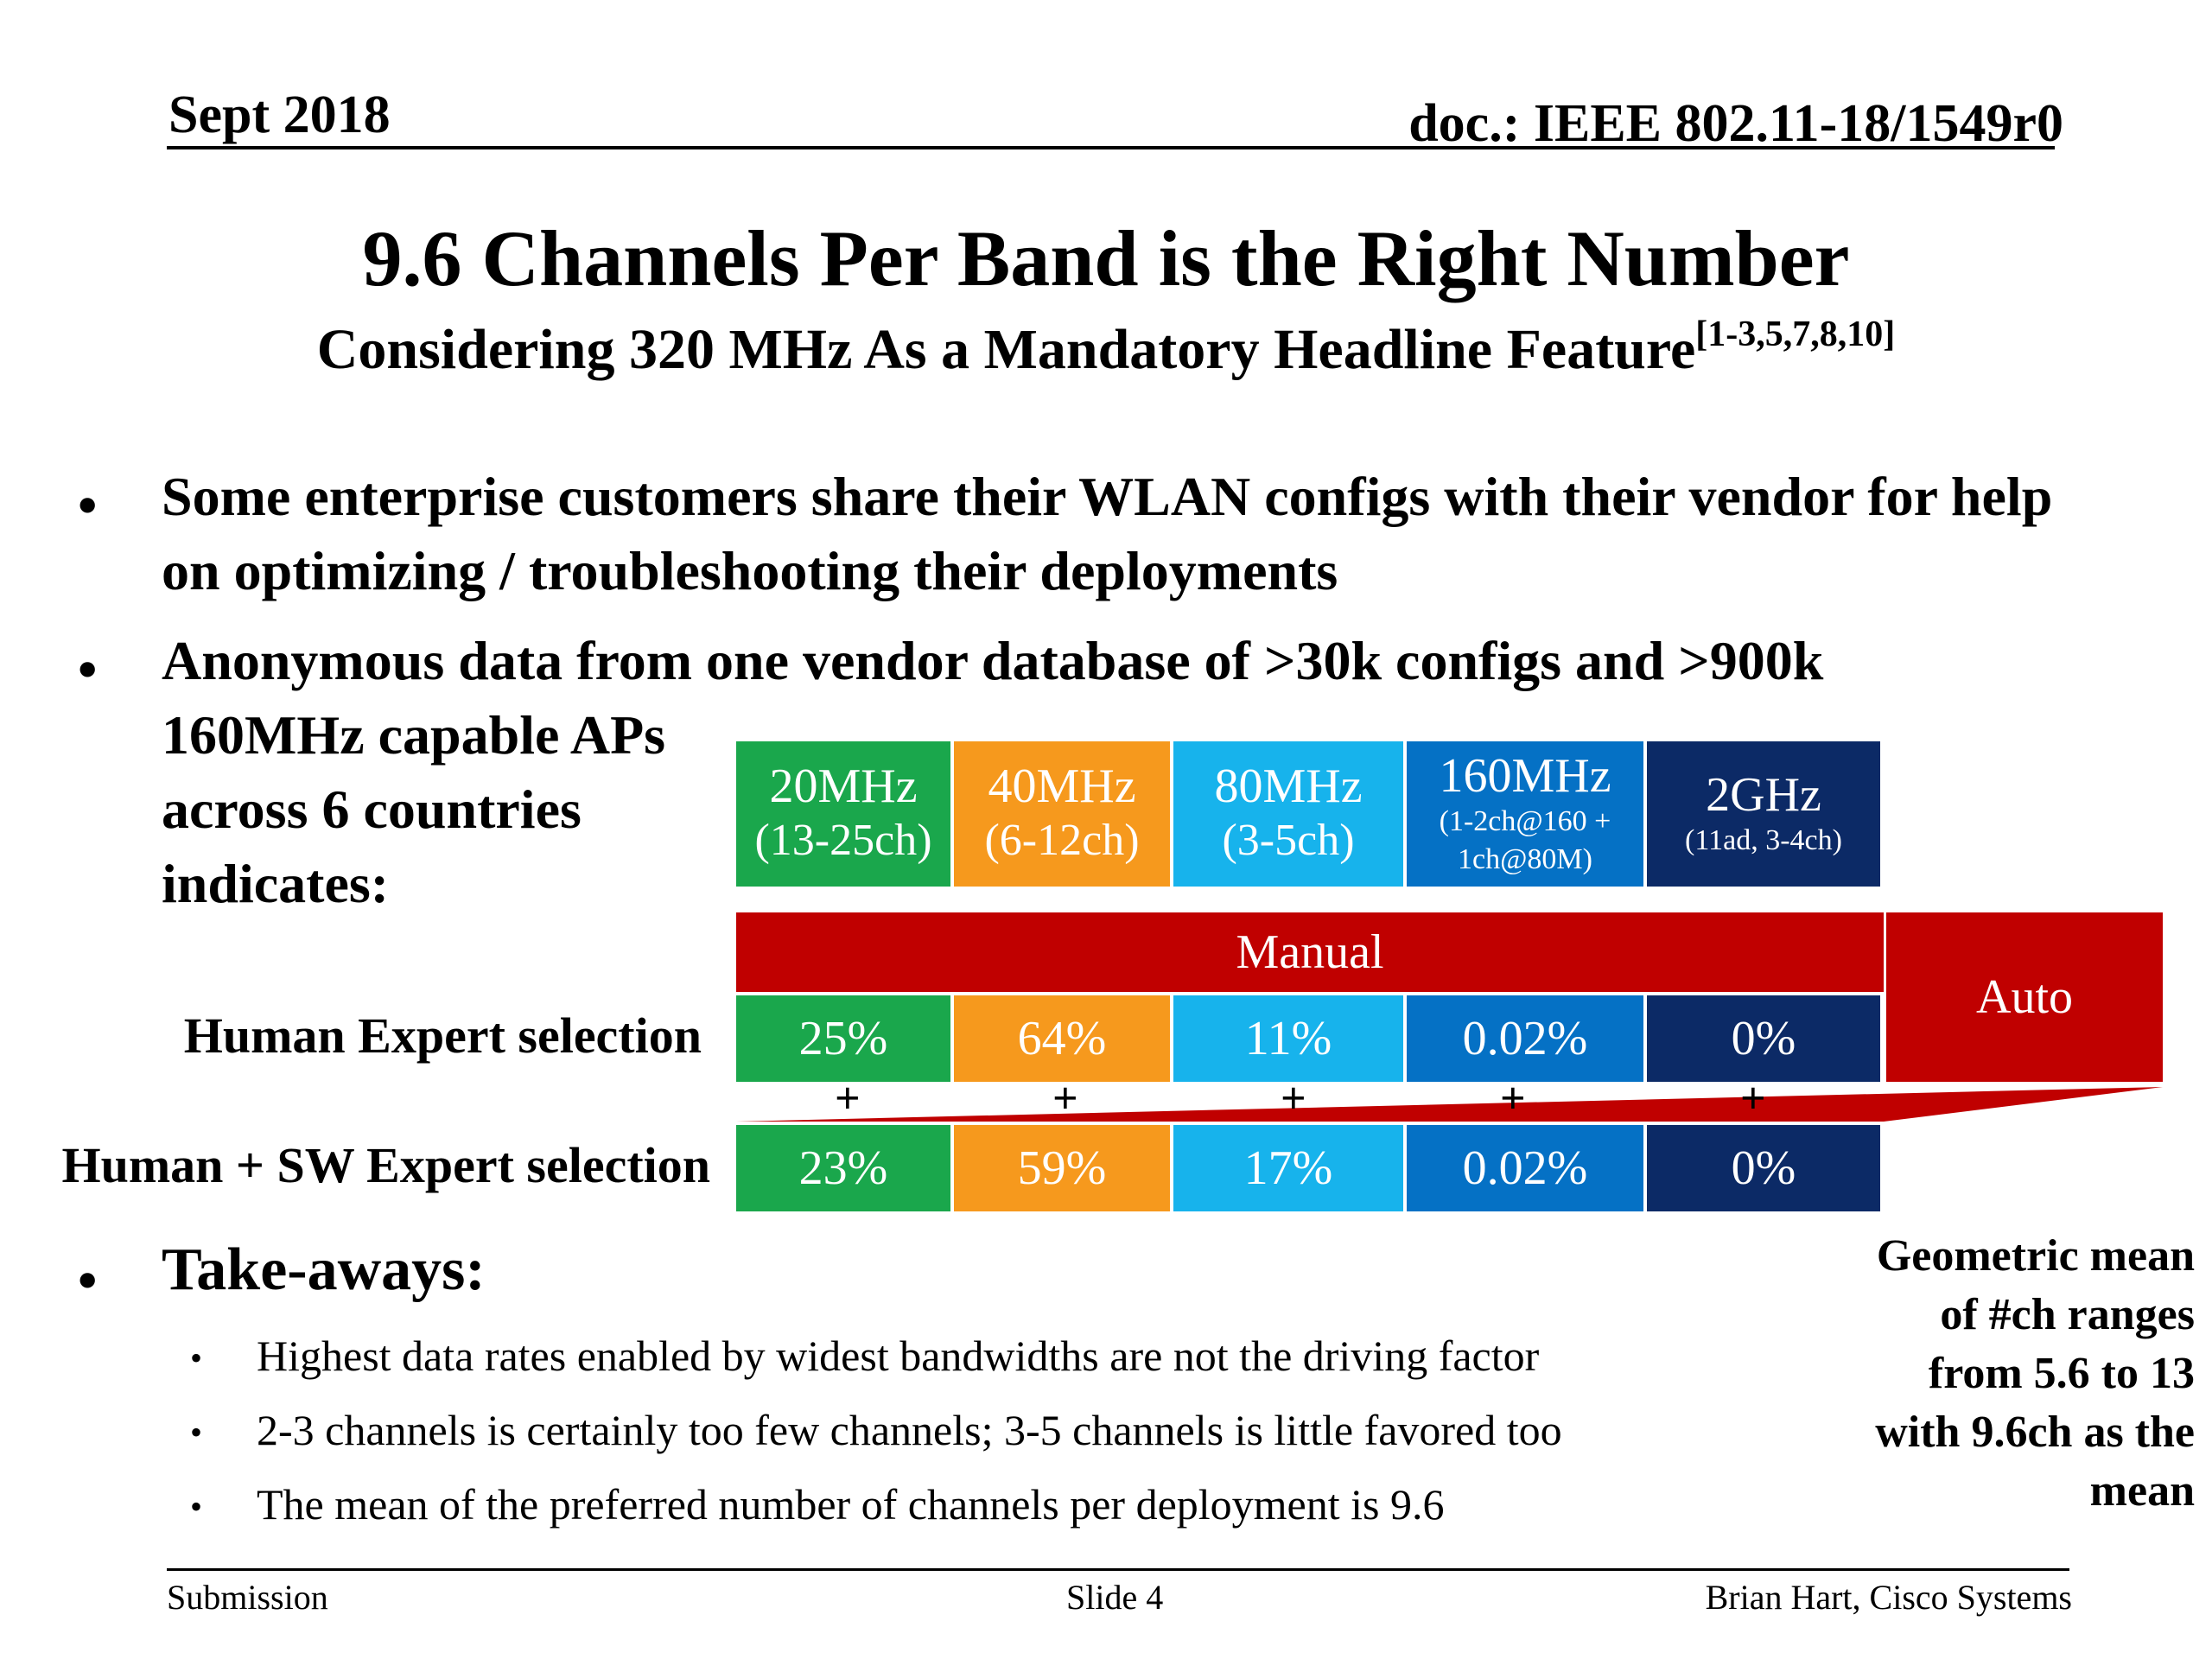 The image size is (2212, 1659). I want to click on band-label: 2GHz, so click(1763, 795).